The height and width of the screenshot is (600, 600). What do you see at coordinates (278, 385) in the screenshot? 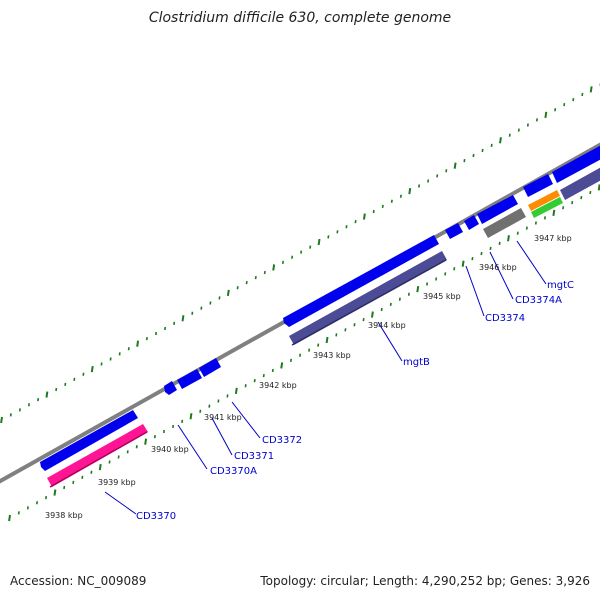
I see `kbp-label-3942: 3942 kbp` at bounding box center [278, 385].